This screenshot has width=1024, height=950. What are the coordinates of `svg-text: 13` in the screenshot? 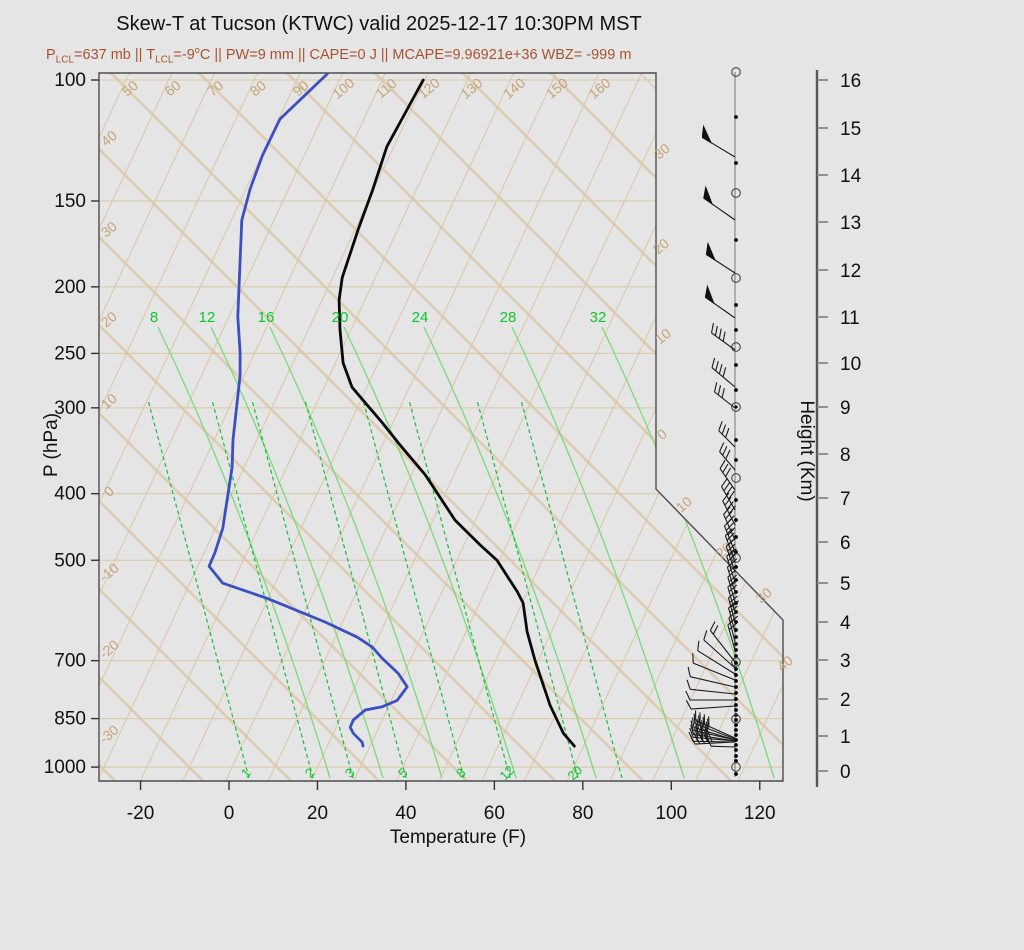 It's located at (850, 223).